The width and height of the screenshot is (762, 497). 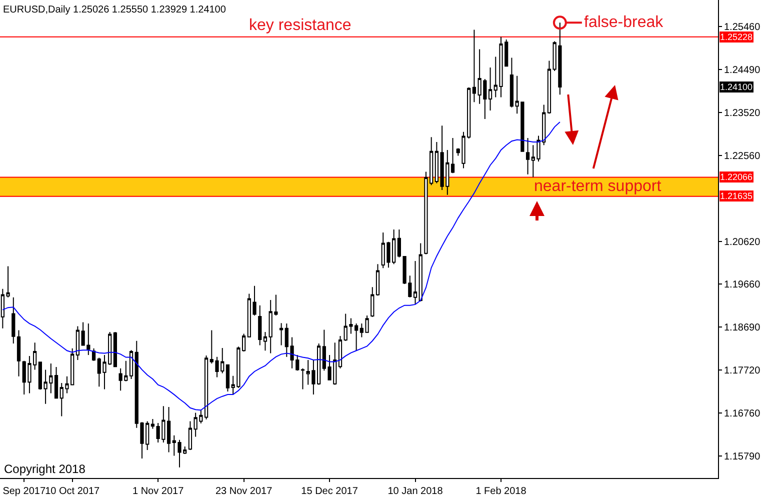 I want to click on x-tick-label: 10 Oct 2017, so click(x=72, y=491).